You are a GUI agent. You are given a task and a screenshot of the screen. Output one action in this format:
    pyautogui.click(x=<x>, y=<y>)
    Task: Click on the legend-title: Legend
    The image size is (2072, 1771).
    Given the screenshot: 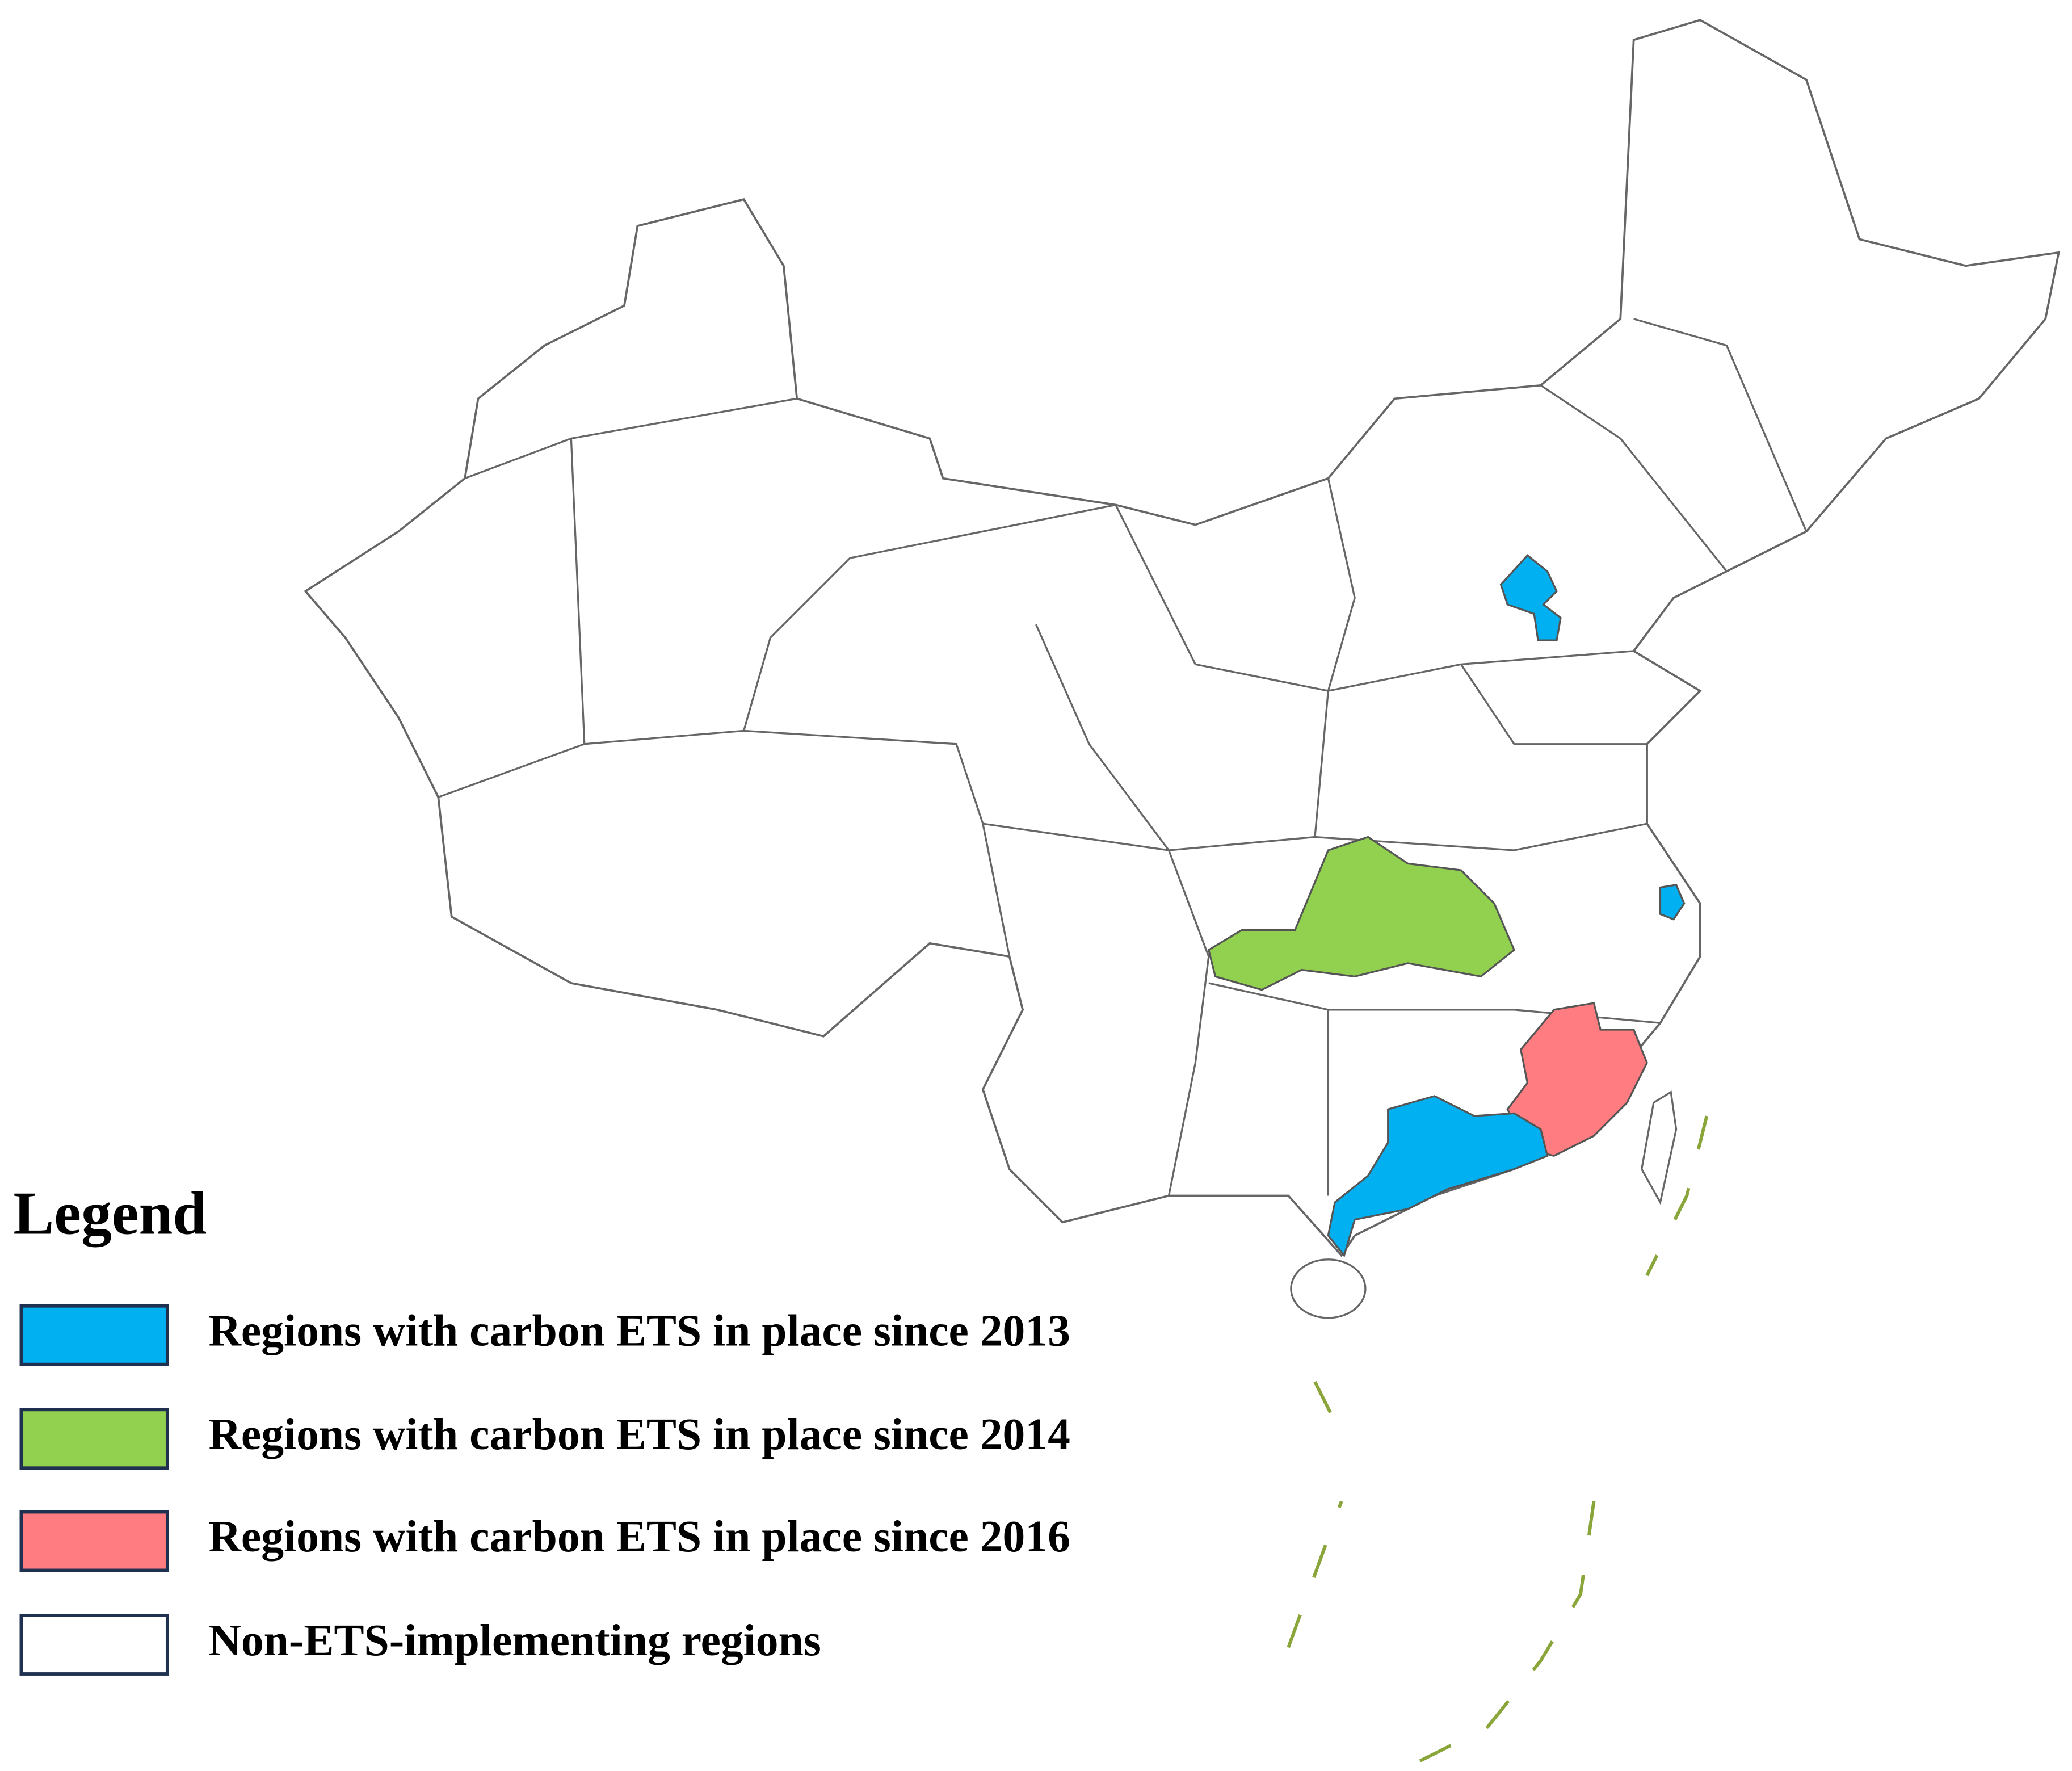 What is the action you would take?
    pyautogui.click(x=110, y=1213)
    